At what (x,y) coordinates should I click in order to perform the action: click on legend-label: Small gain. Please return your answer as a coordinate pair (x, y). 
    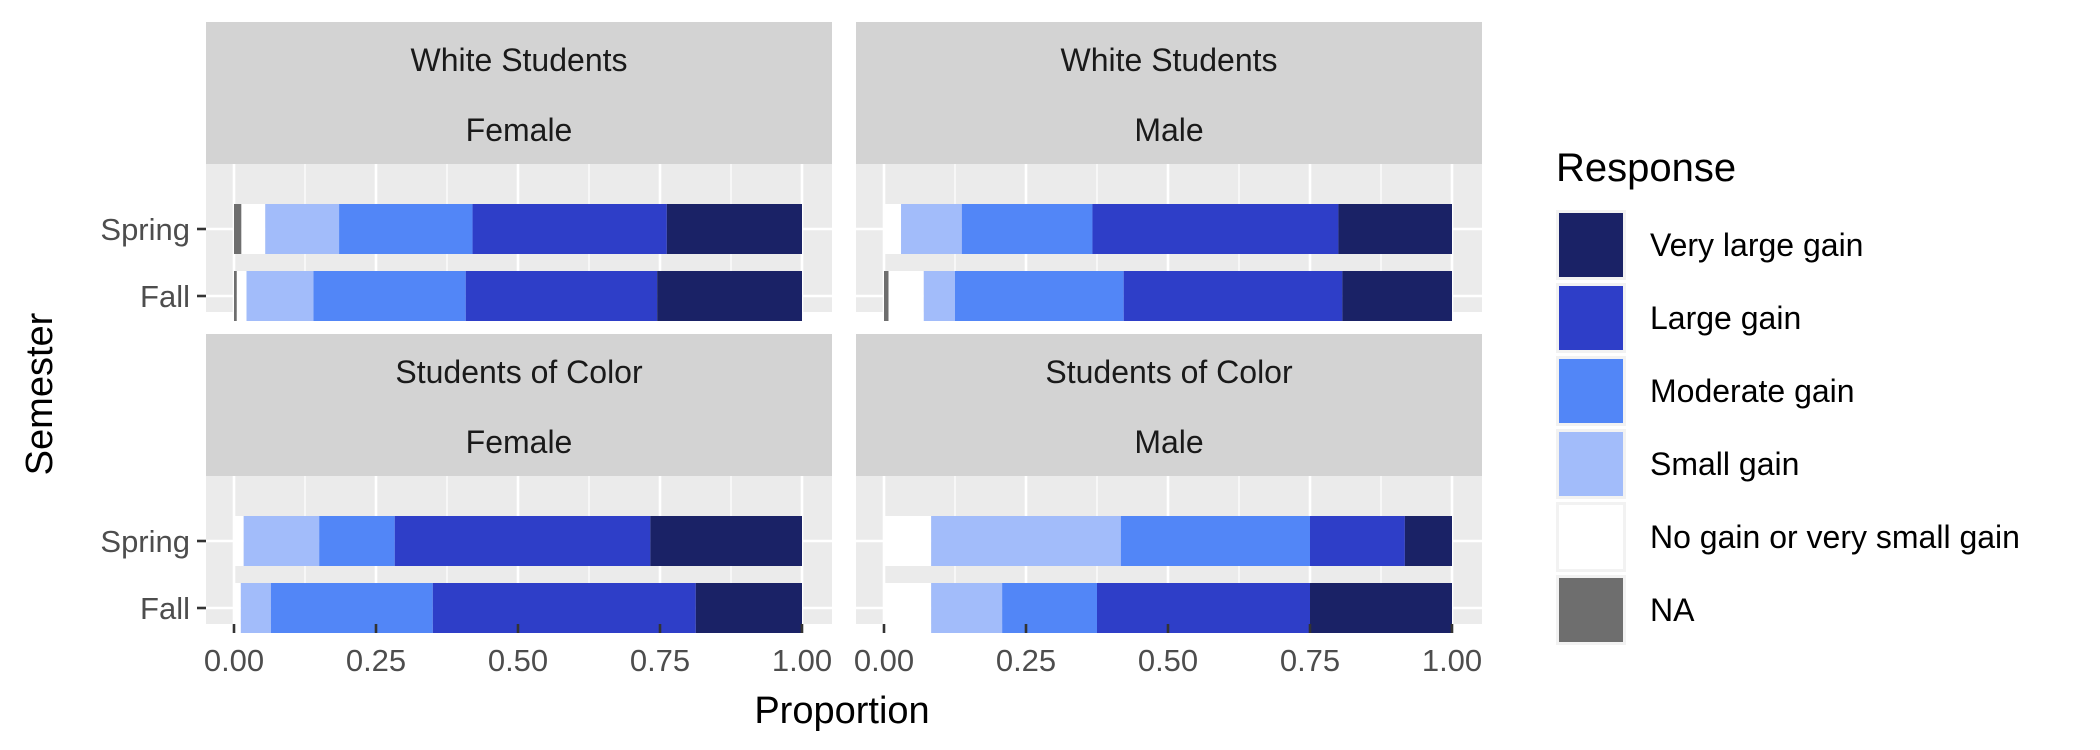
    Looking at the image, I should click on (1724, 464).